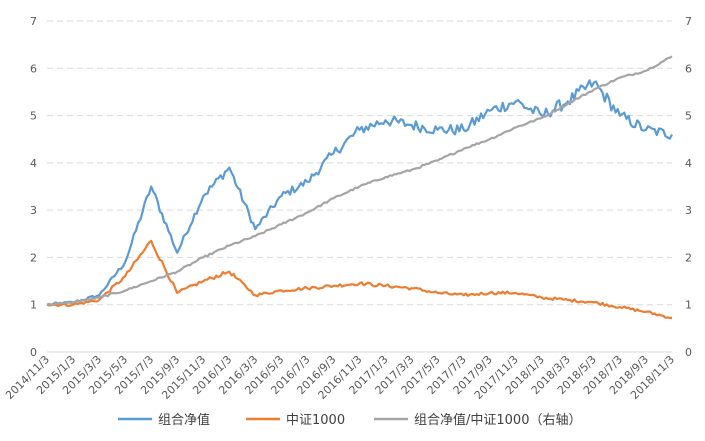 The width and height of the screenshot is (705, 441). Describe the element at coordinates (184, 420) in the screenshot. I see `legend-label: 组合净值` at that location.